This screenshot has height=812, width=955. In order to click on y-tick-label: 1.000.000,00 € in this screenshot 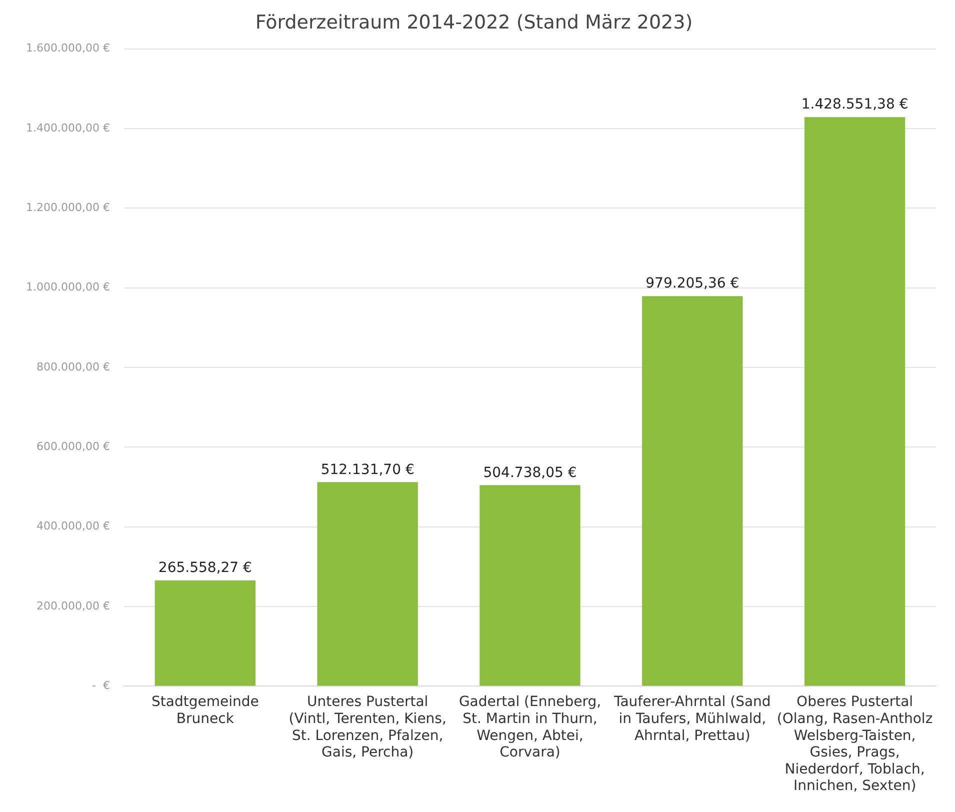, I will do `click(68, 287)`.